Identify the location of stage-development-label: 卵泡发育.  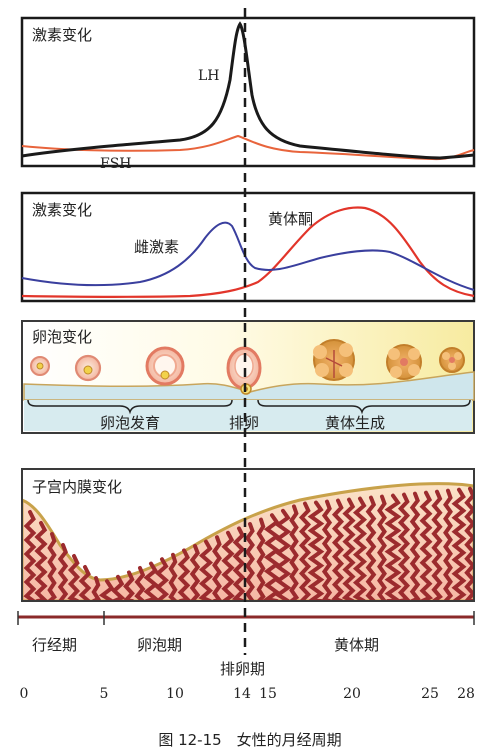
(130, 423).